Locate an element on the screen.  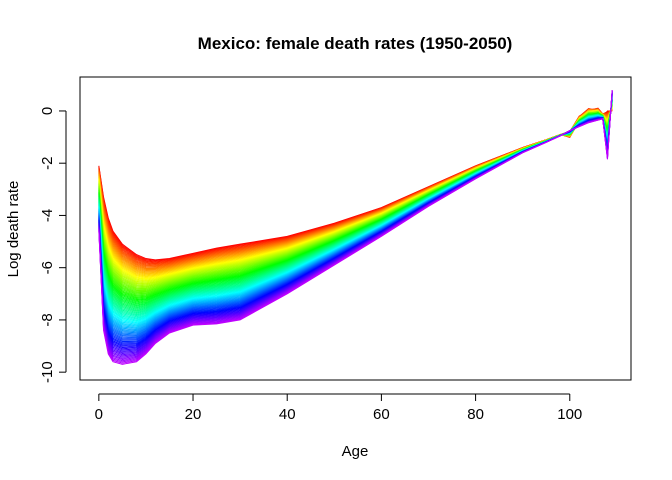
y-tick-label: -4 is located at coordinates (47, 215).